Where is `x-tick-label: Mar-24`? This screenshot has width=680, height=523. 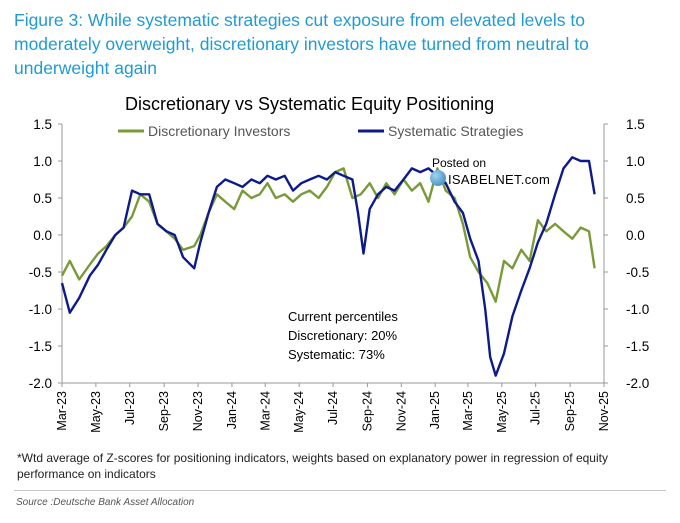
x-tick-label: Mar-24 is located at coordinates (265, 411).